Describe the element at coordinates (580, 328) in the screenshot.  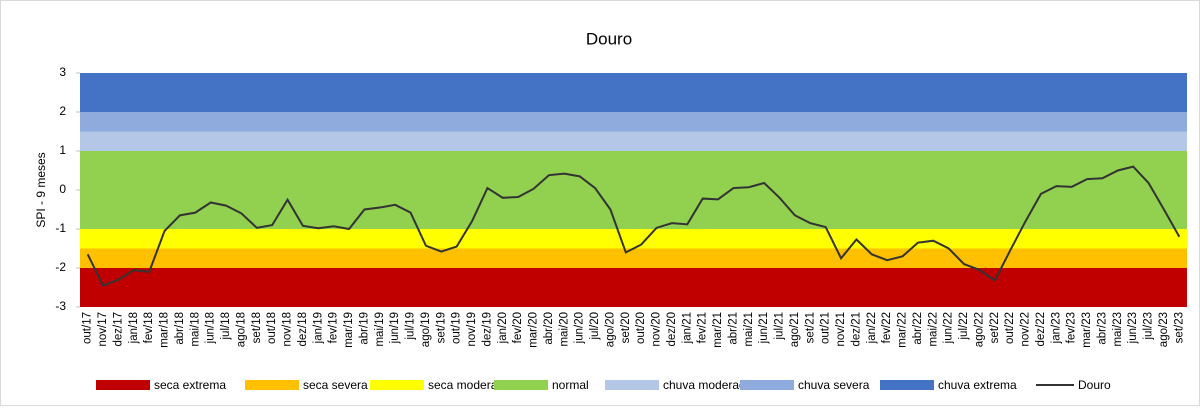
I see `x-tick-label: jun/20` at that location.